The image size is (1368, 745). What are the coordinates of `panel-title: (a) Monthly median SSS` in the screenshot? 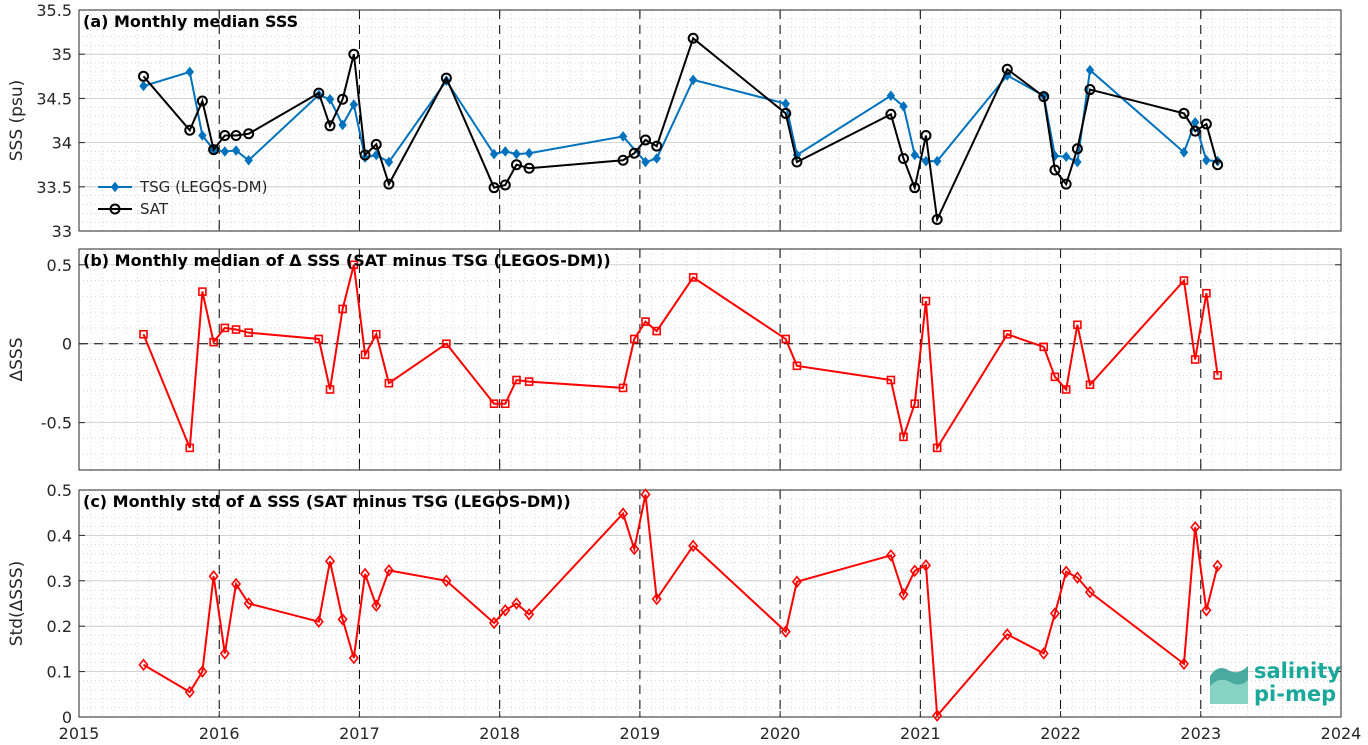 It's located at (190, 21).